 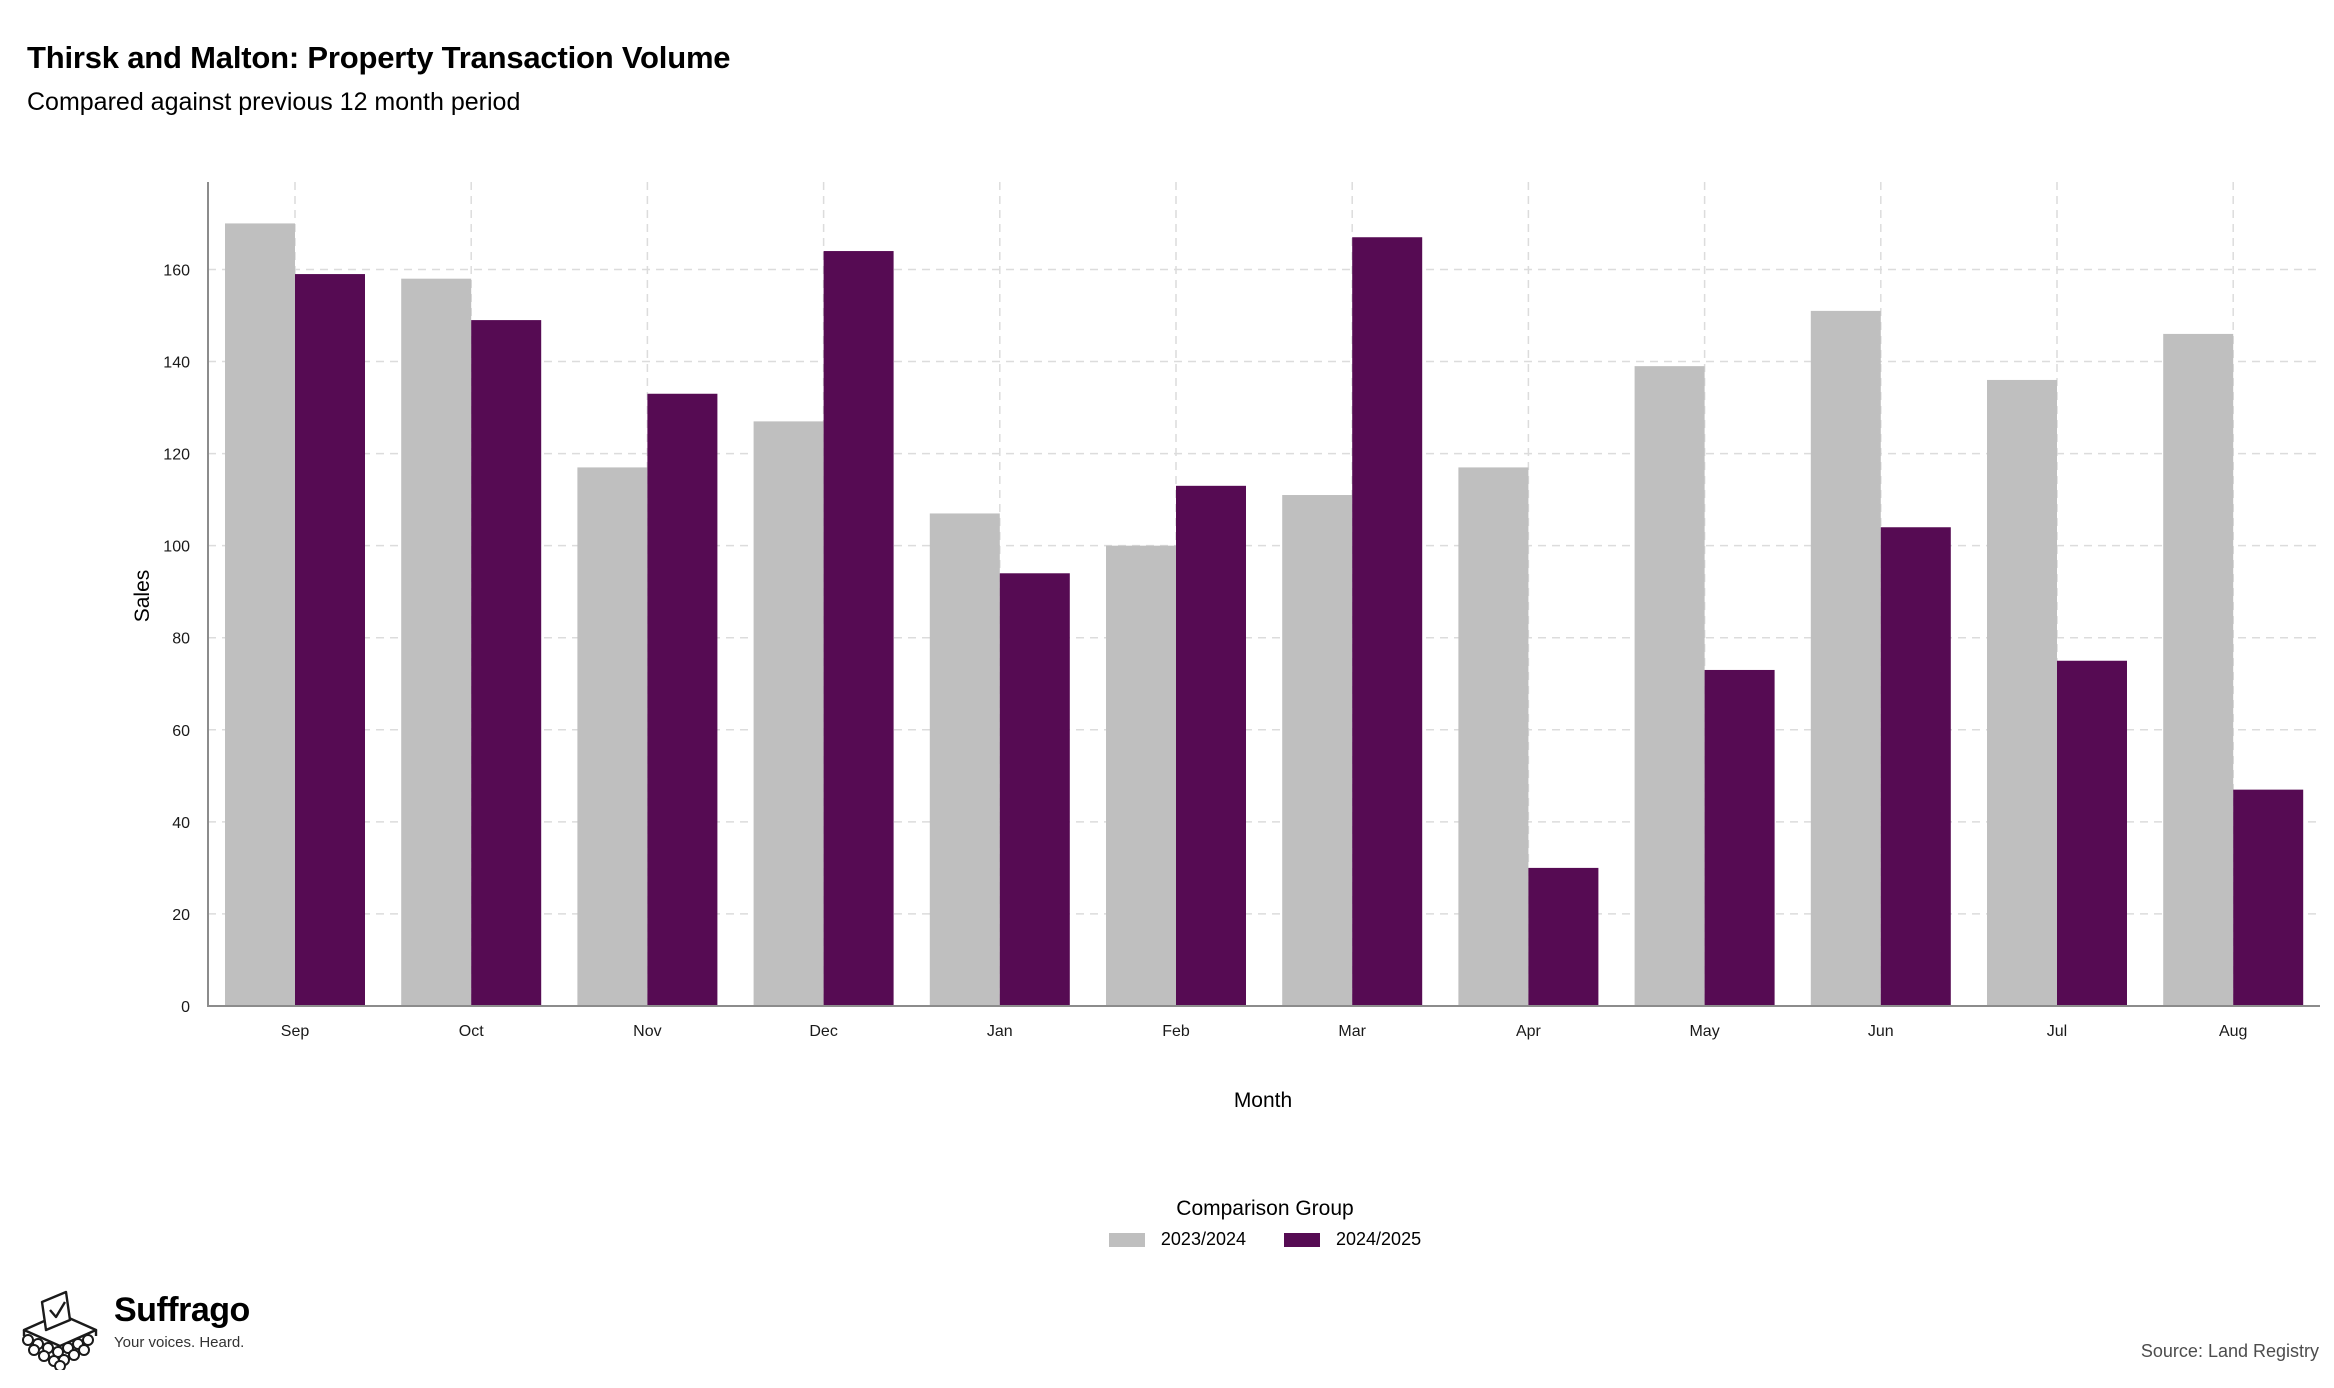 I want to click on bar-2024-2025-dec, so click(x=858, y=628).